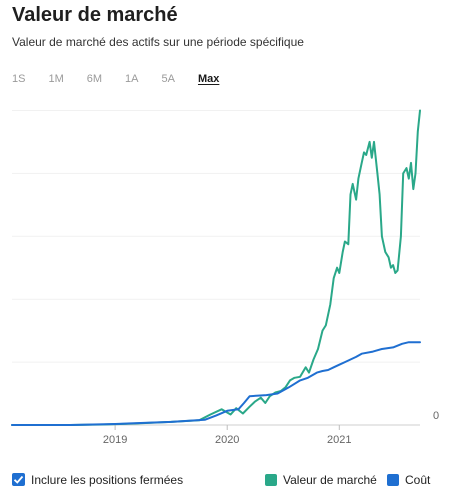 The width and height of the screenshot is (455, 503). Describe the element at coordinates (208, 79) in the screenshot. I see `tab-range-max: Max` at that location.